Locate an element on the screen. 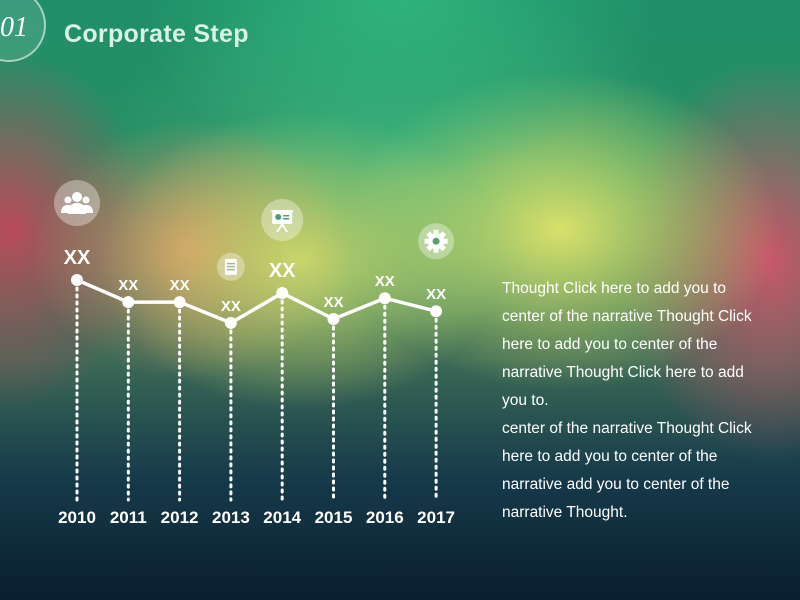  tick-label-2011: 2011 is located at coordinates (128, 517).